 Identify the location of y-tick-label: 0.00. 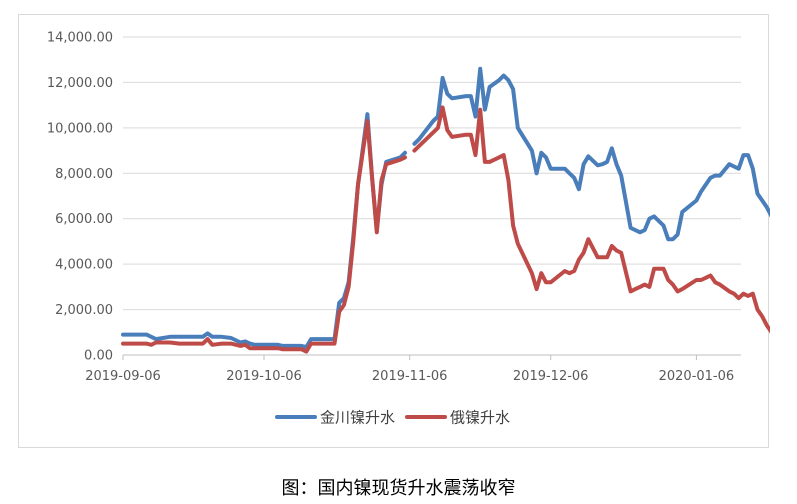
(98, 356).